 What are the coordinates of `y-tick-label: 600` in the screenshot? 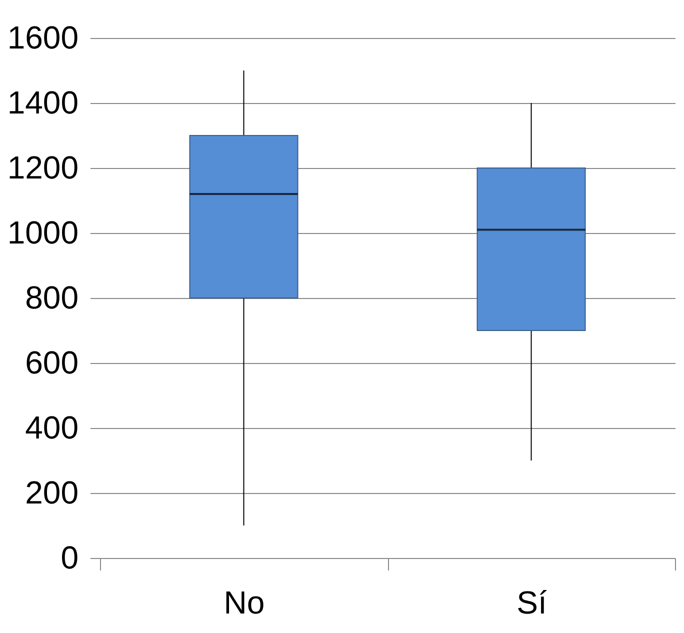 It's located at (51, 362).